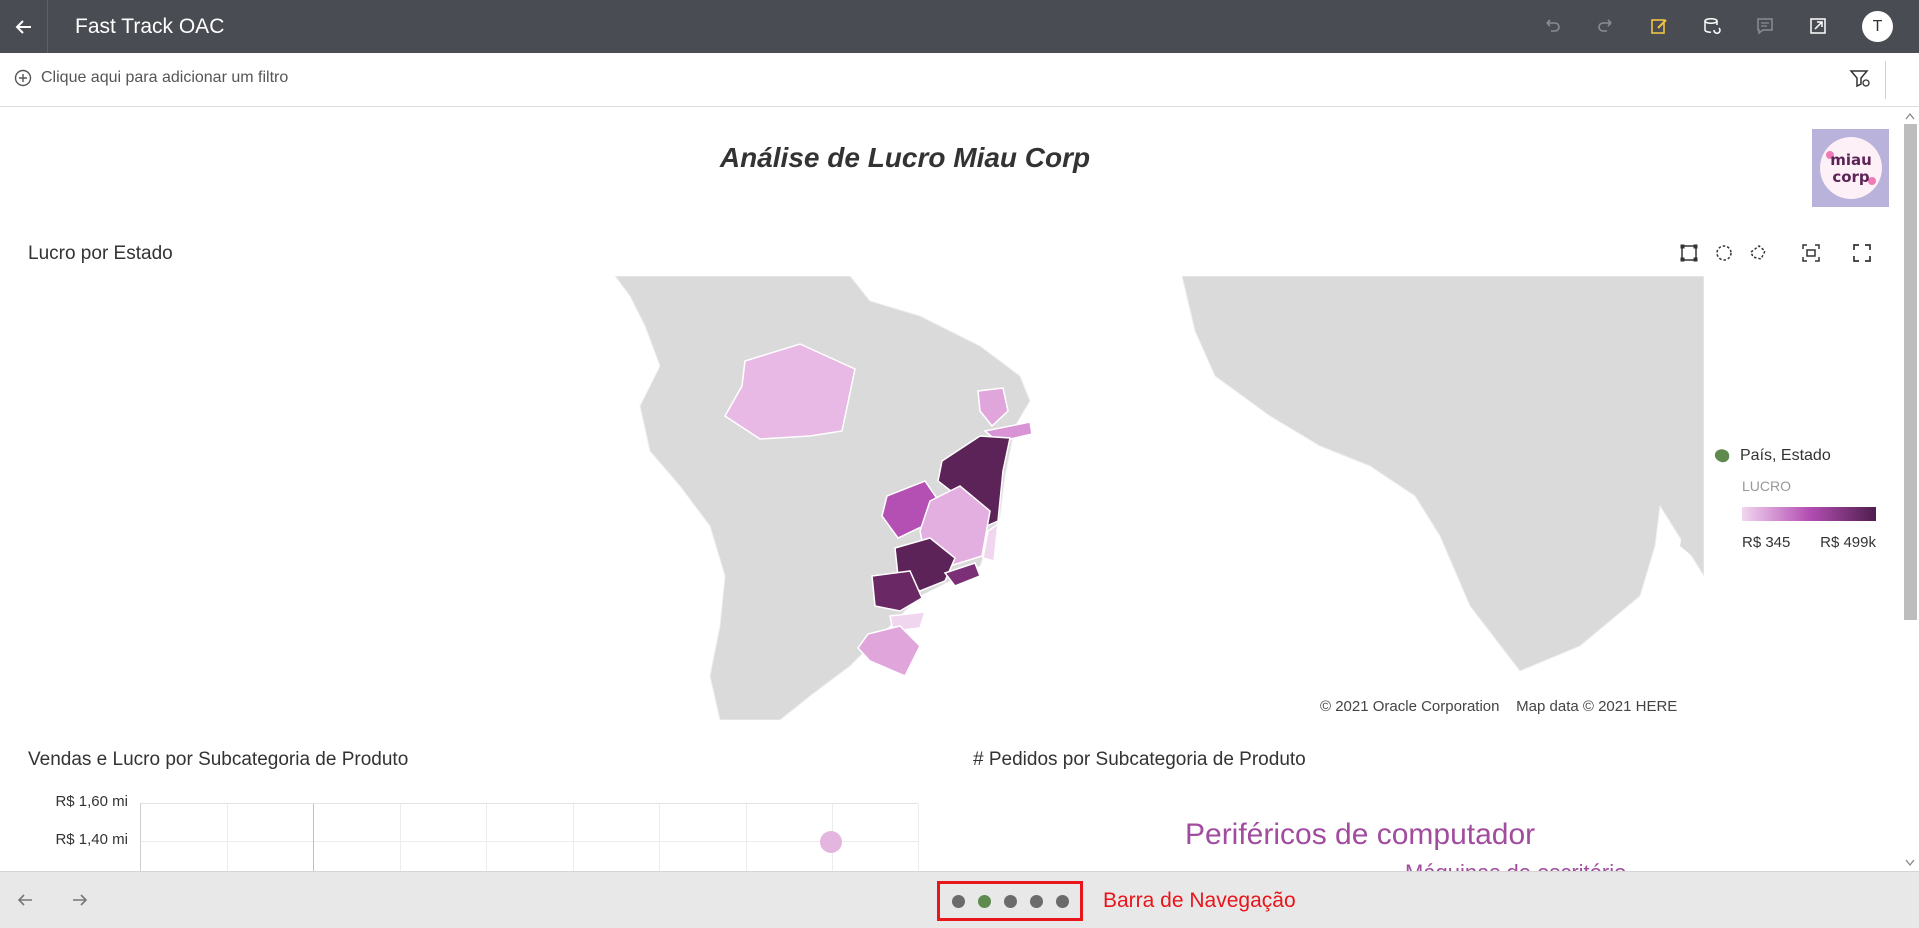 This screenshot has height=928, width=1919. Describe the element at coordinates (1851, 160) in the screenshot. I see `svg-text: miau` at that location.